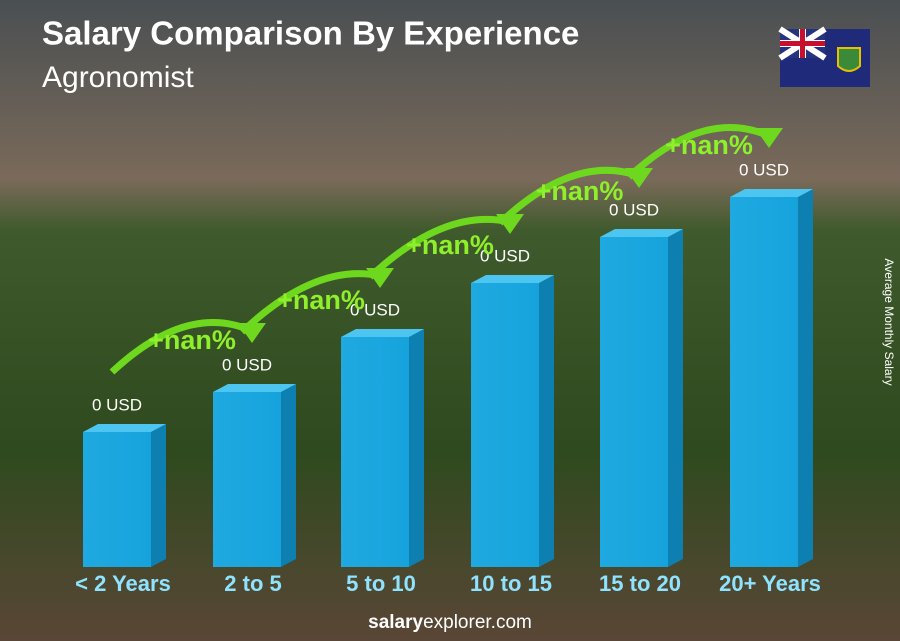  I want to click on category-label: 10 to 15, so click(511, 583).